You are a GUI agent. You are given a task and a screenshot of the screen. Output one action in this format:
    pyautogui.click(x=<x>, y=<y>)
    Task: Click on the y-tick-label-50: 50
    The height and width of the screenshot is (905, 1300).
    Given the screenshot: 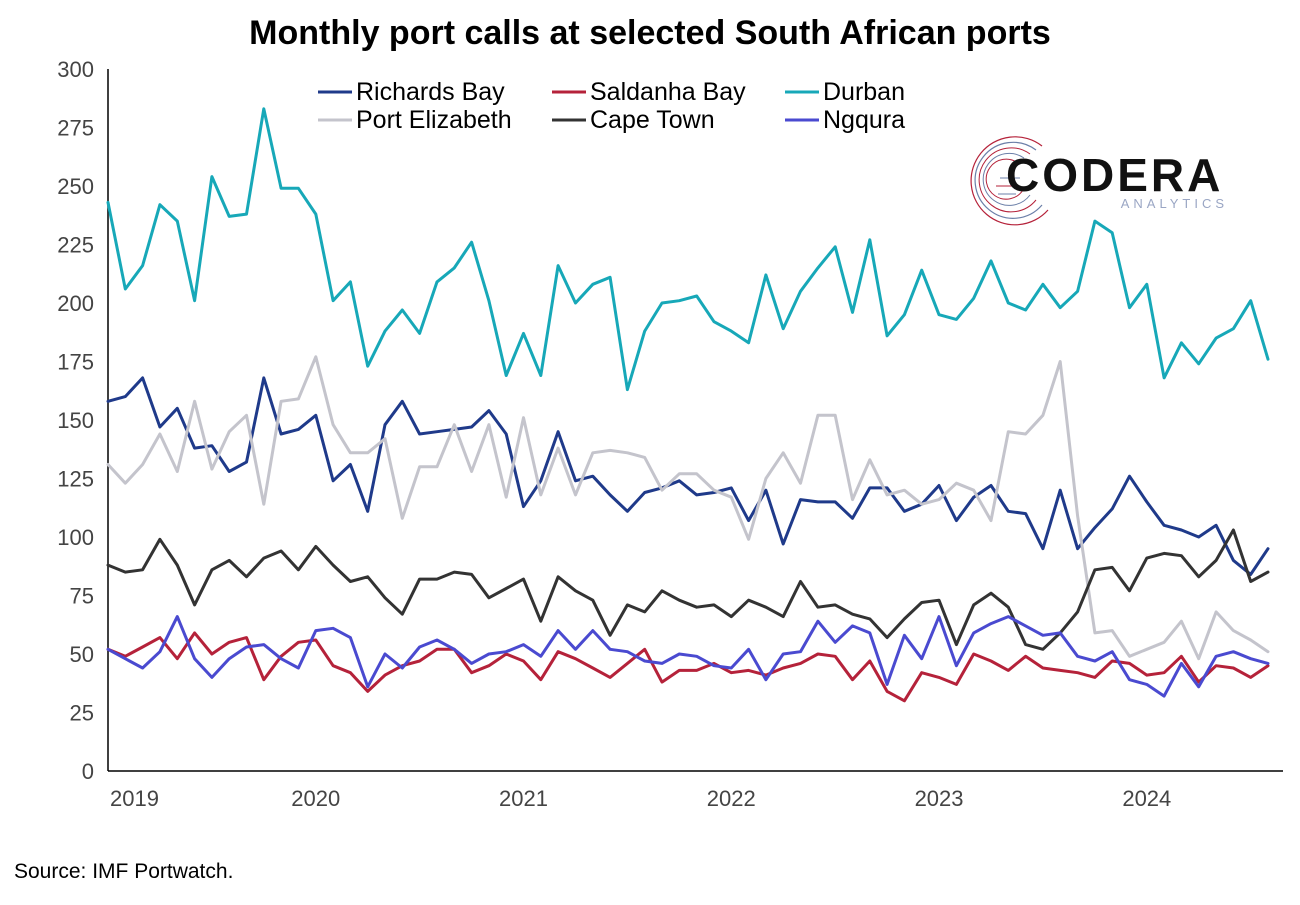 What is the action you would take?
    pyautogui.click(x=82, y=654)
    